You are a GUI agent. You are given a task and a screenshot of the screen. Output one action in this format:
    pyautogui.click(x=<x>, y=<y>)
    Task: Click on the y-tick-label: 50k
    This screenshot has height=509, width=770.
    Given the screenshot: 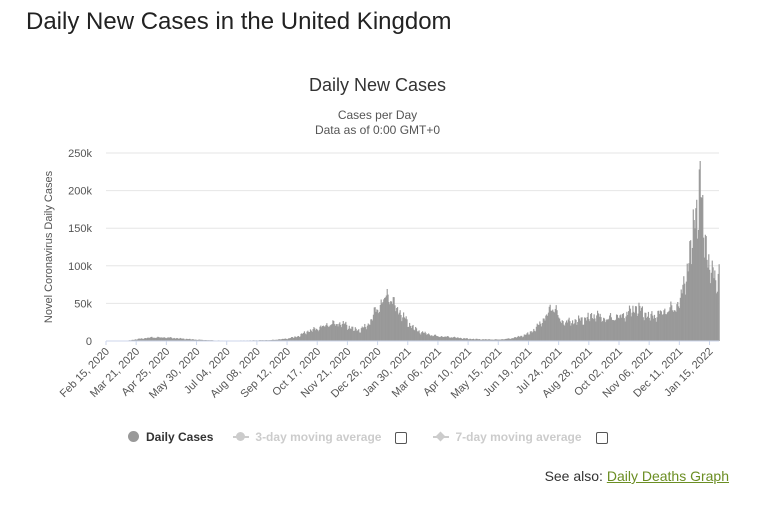 What is the action you would take?
    pyautogui.click(x=83, y=304)
    